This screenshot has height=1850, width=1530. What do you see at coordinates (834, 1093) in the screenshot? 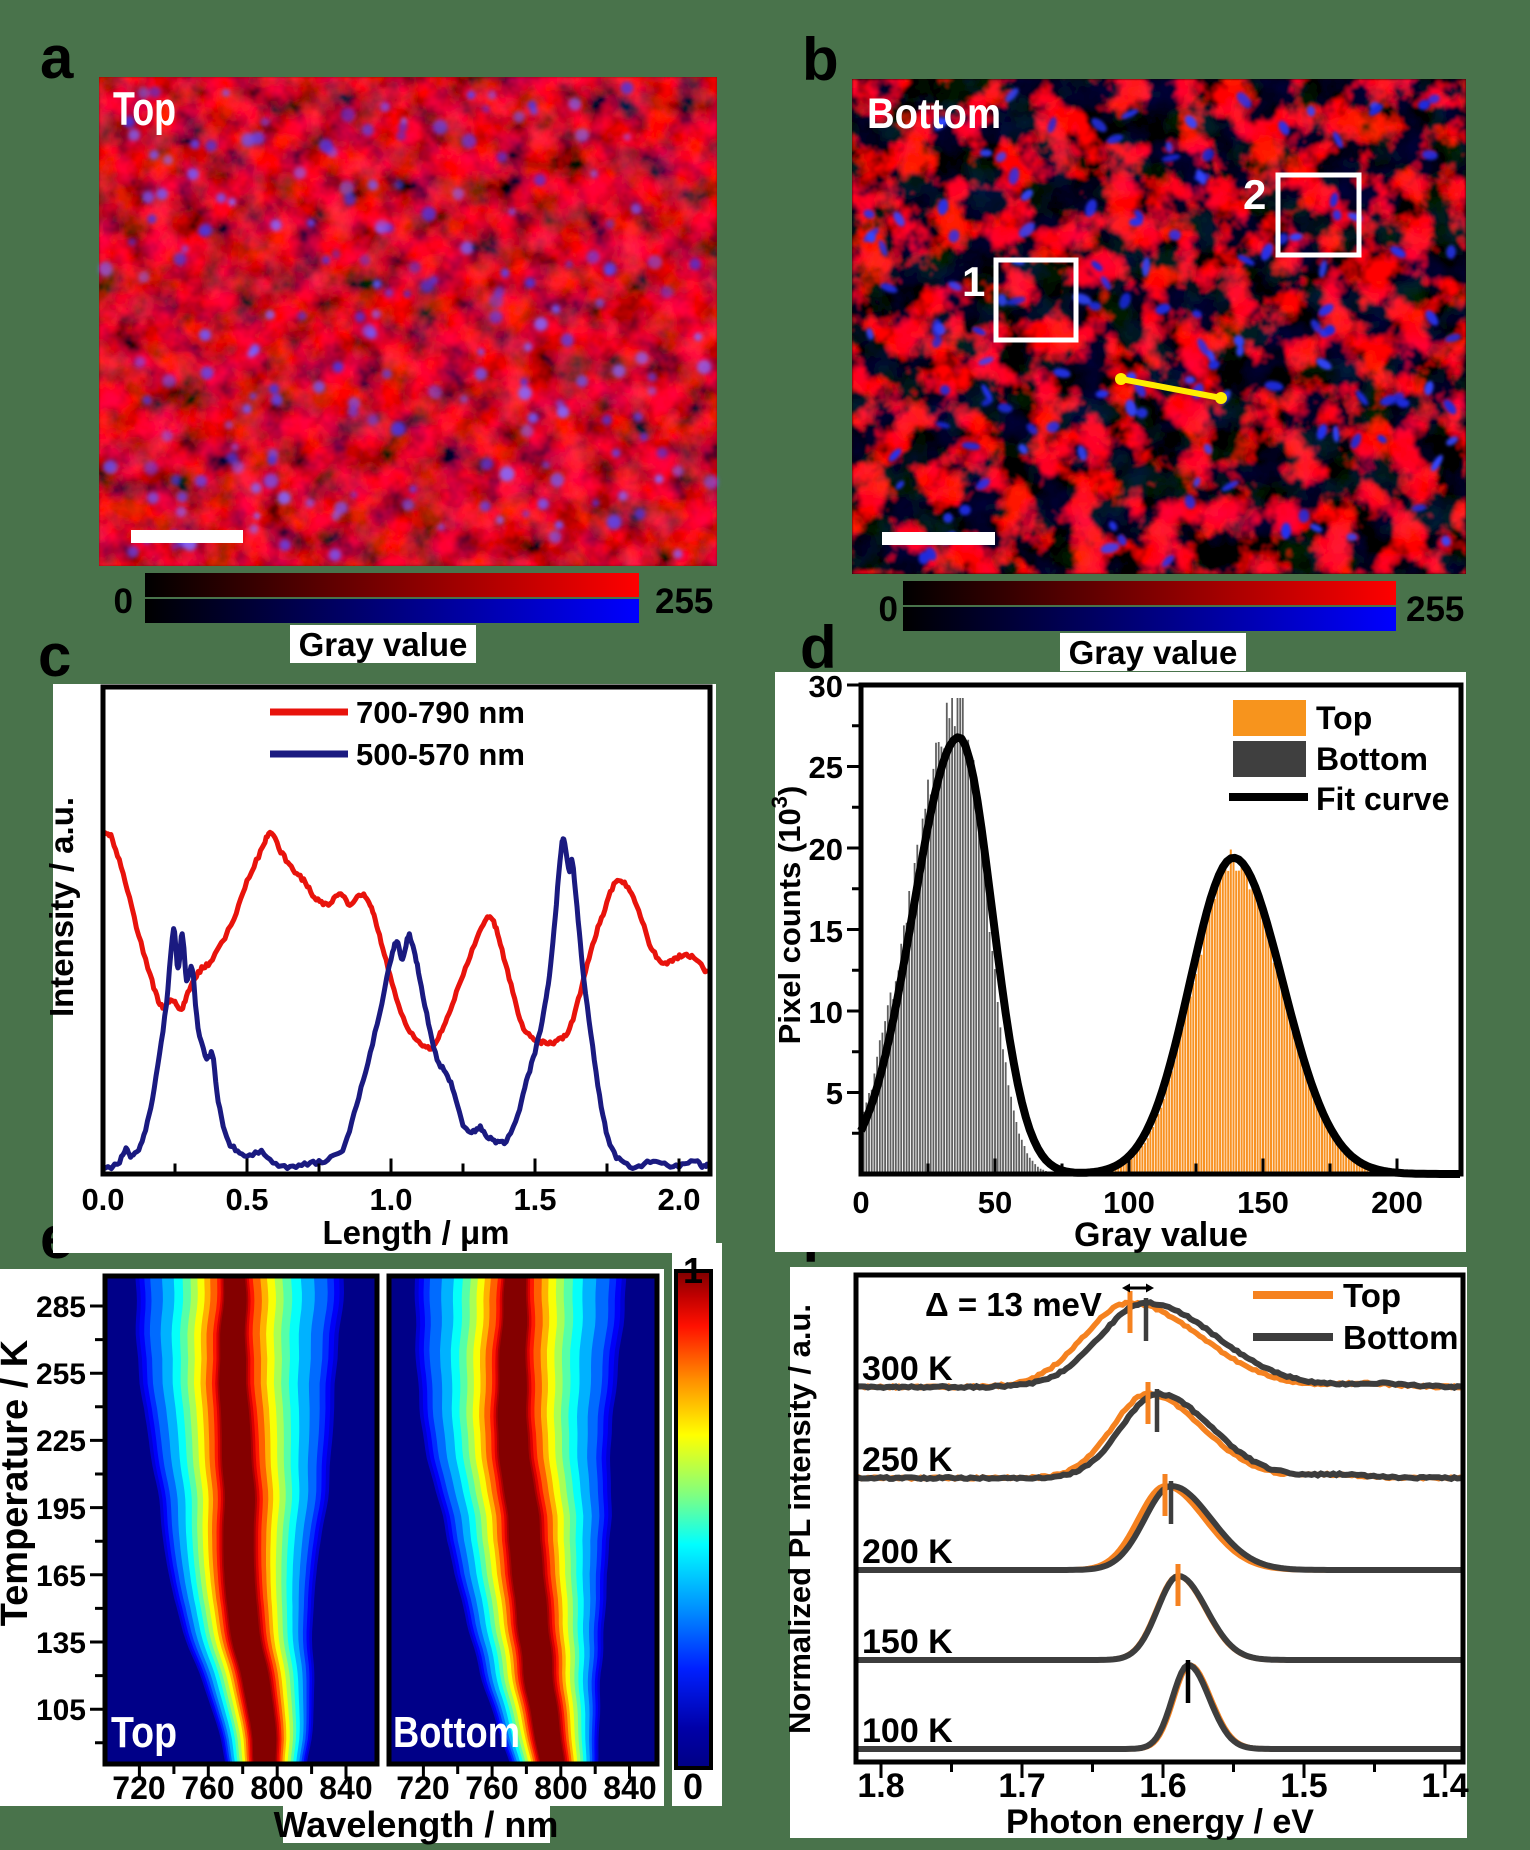
I see `svg-text: 5` at bounding box center [834, 1093].